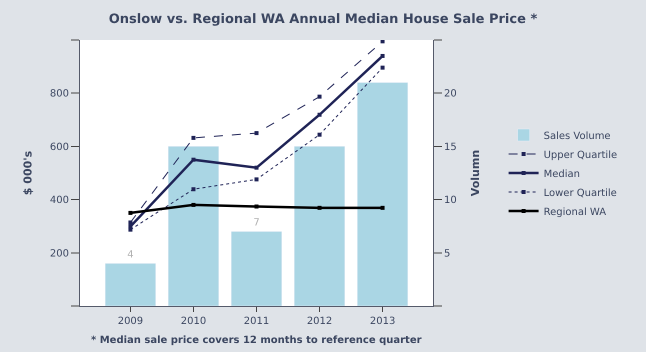  What do you see at coordinates (450, 94) in the screenshot?
I see `y2-tick-label: 20` at bounding box center [450, 94].